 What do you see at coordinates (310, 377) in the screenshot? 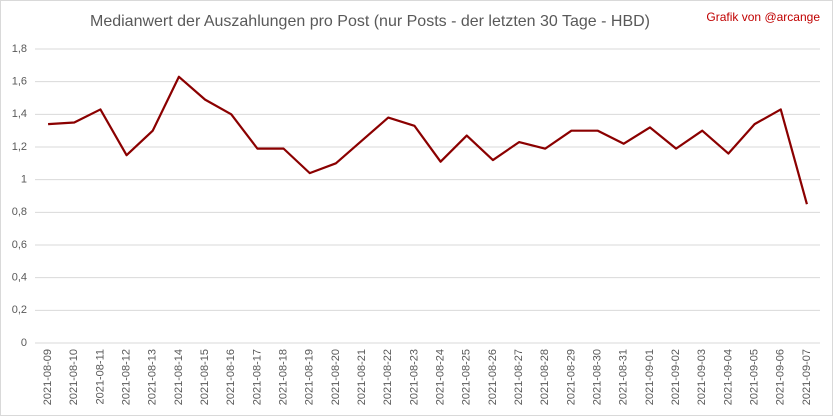
I see `x-tick-label: 2021-08-19` at bounding box center [310, 377].